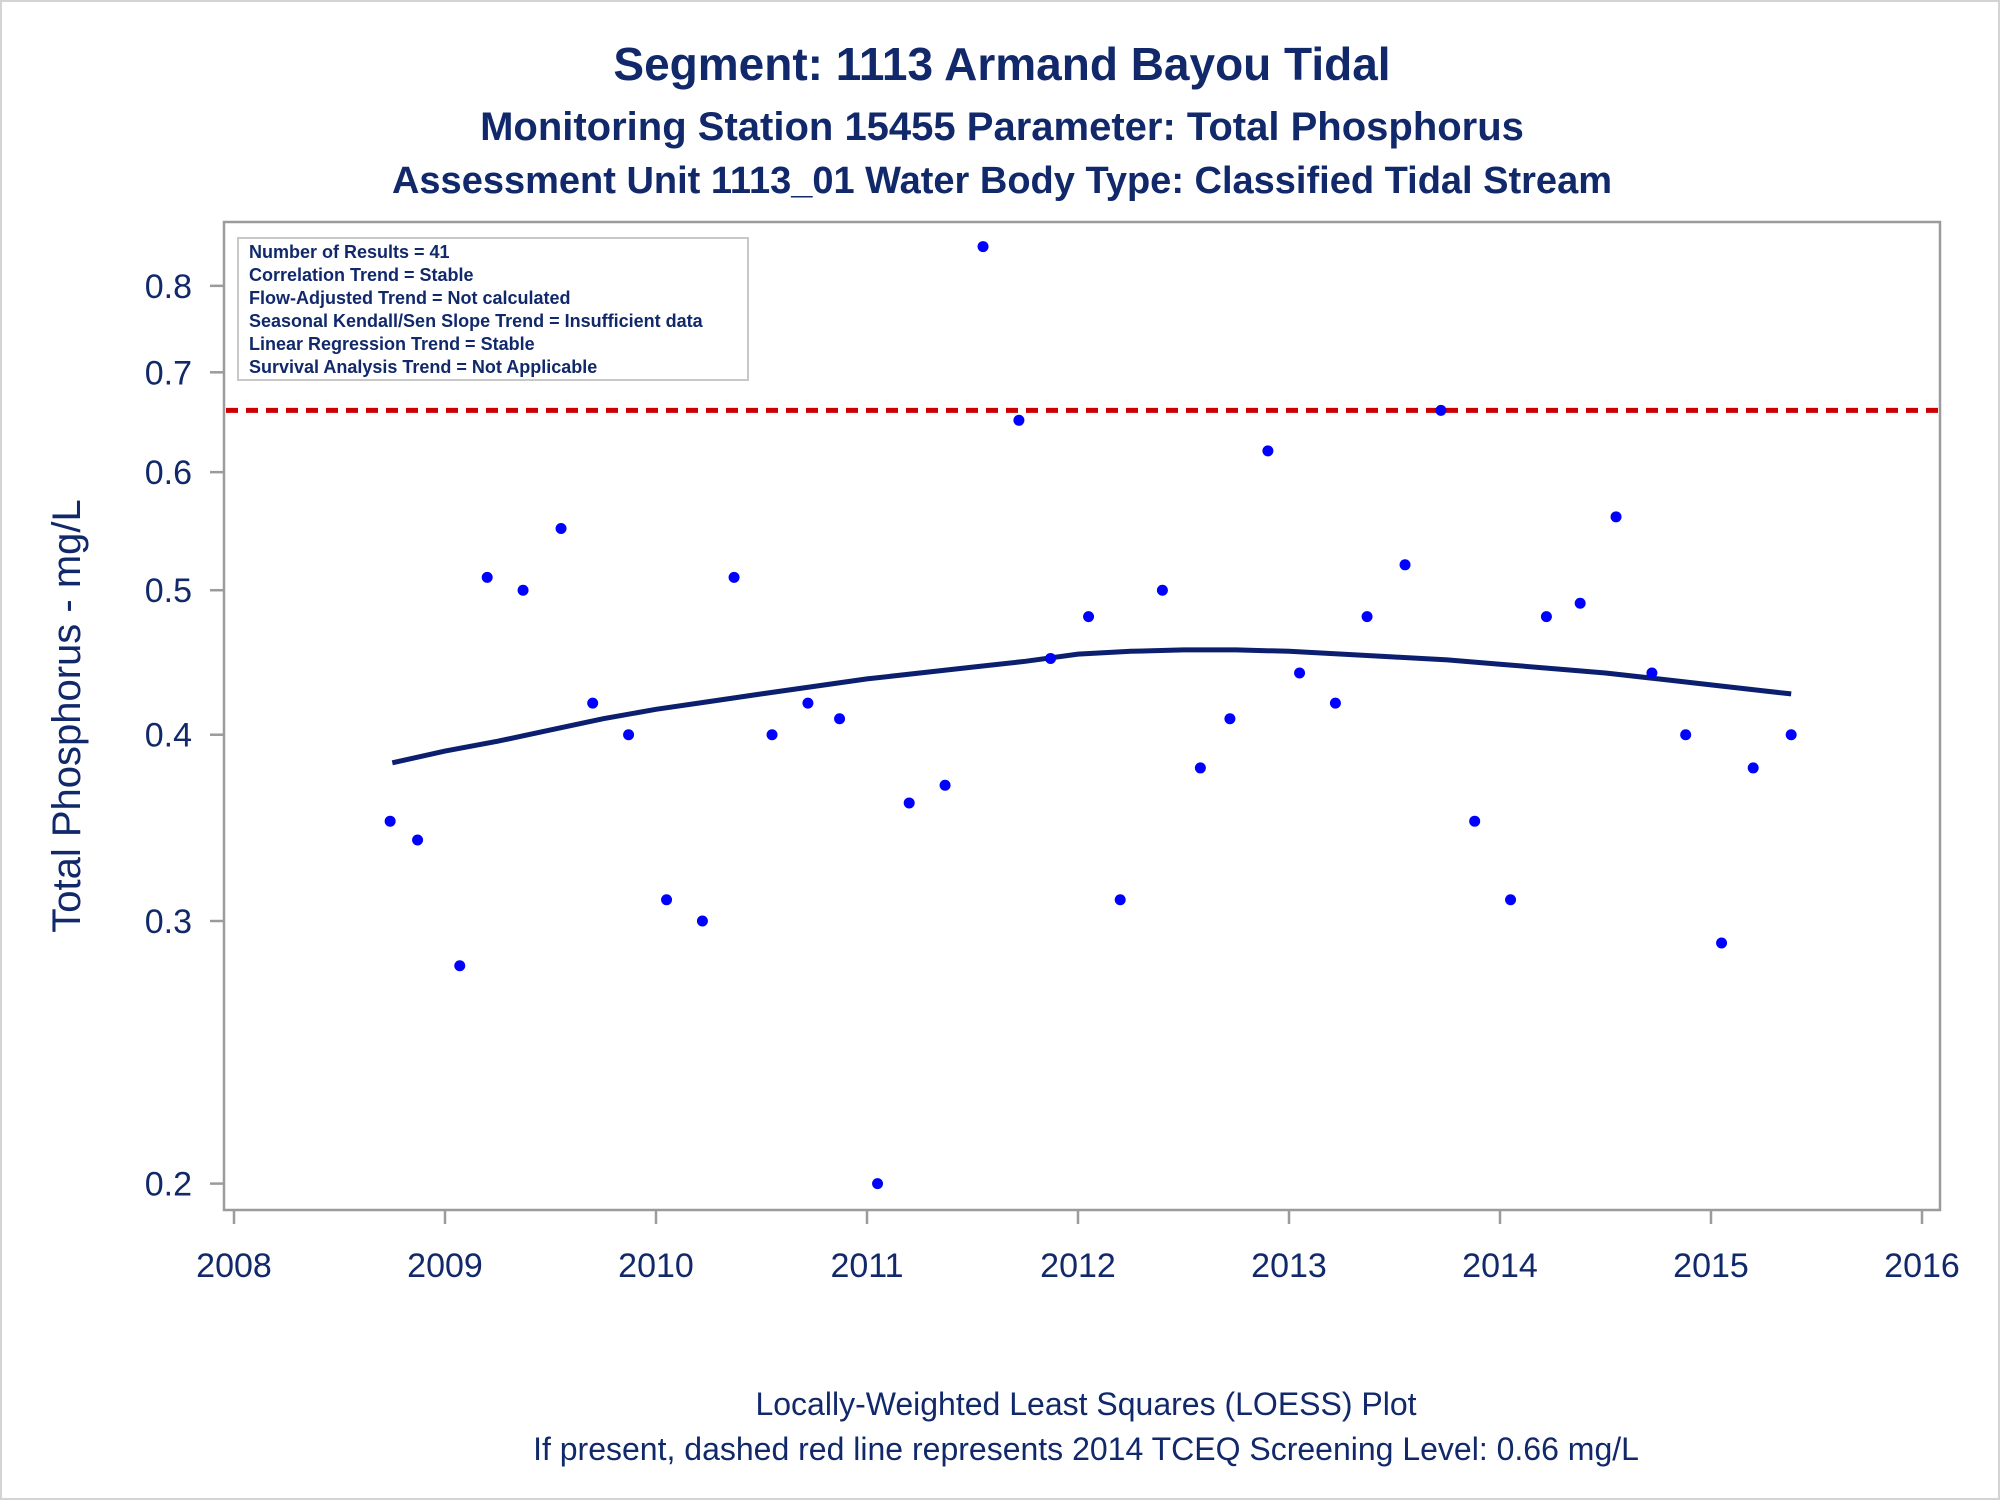 This screenshot has width=2000, height=1502. I want to click on x-tick-label: 2016, so click(1922, 1266).